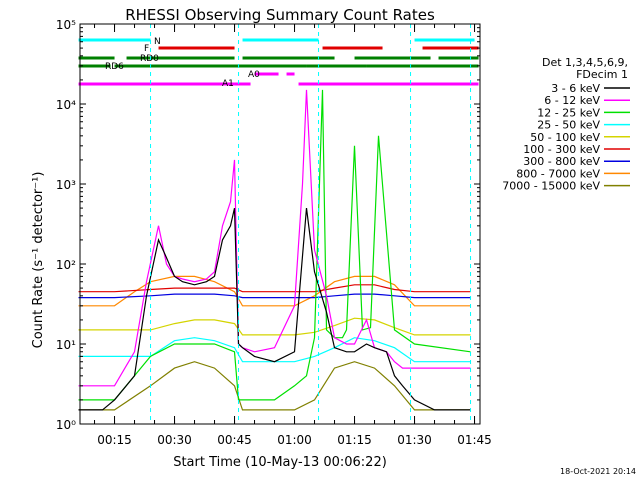 The height and width of the screenshot is (480, 640). What do you see at coordinates (568, 112) in the screenshot?
I see `legend-entry-label: 12 - 25 keV` at bounding box center [568, 112].